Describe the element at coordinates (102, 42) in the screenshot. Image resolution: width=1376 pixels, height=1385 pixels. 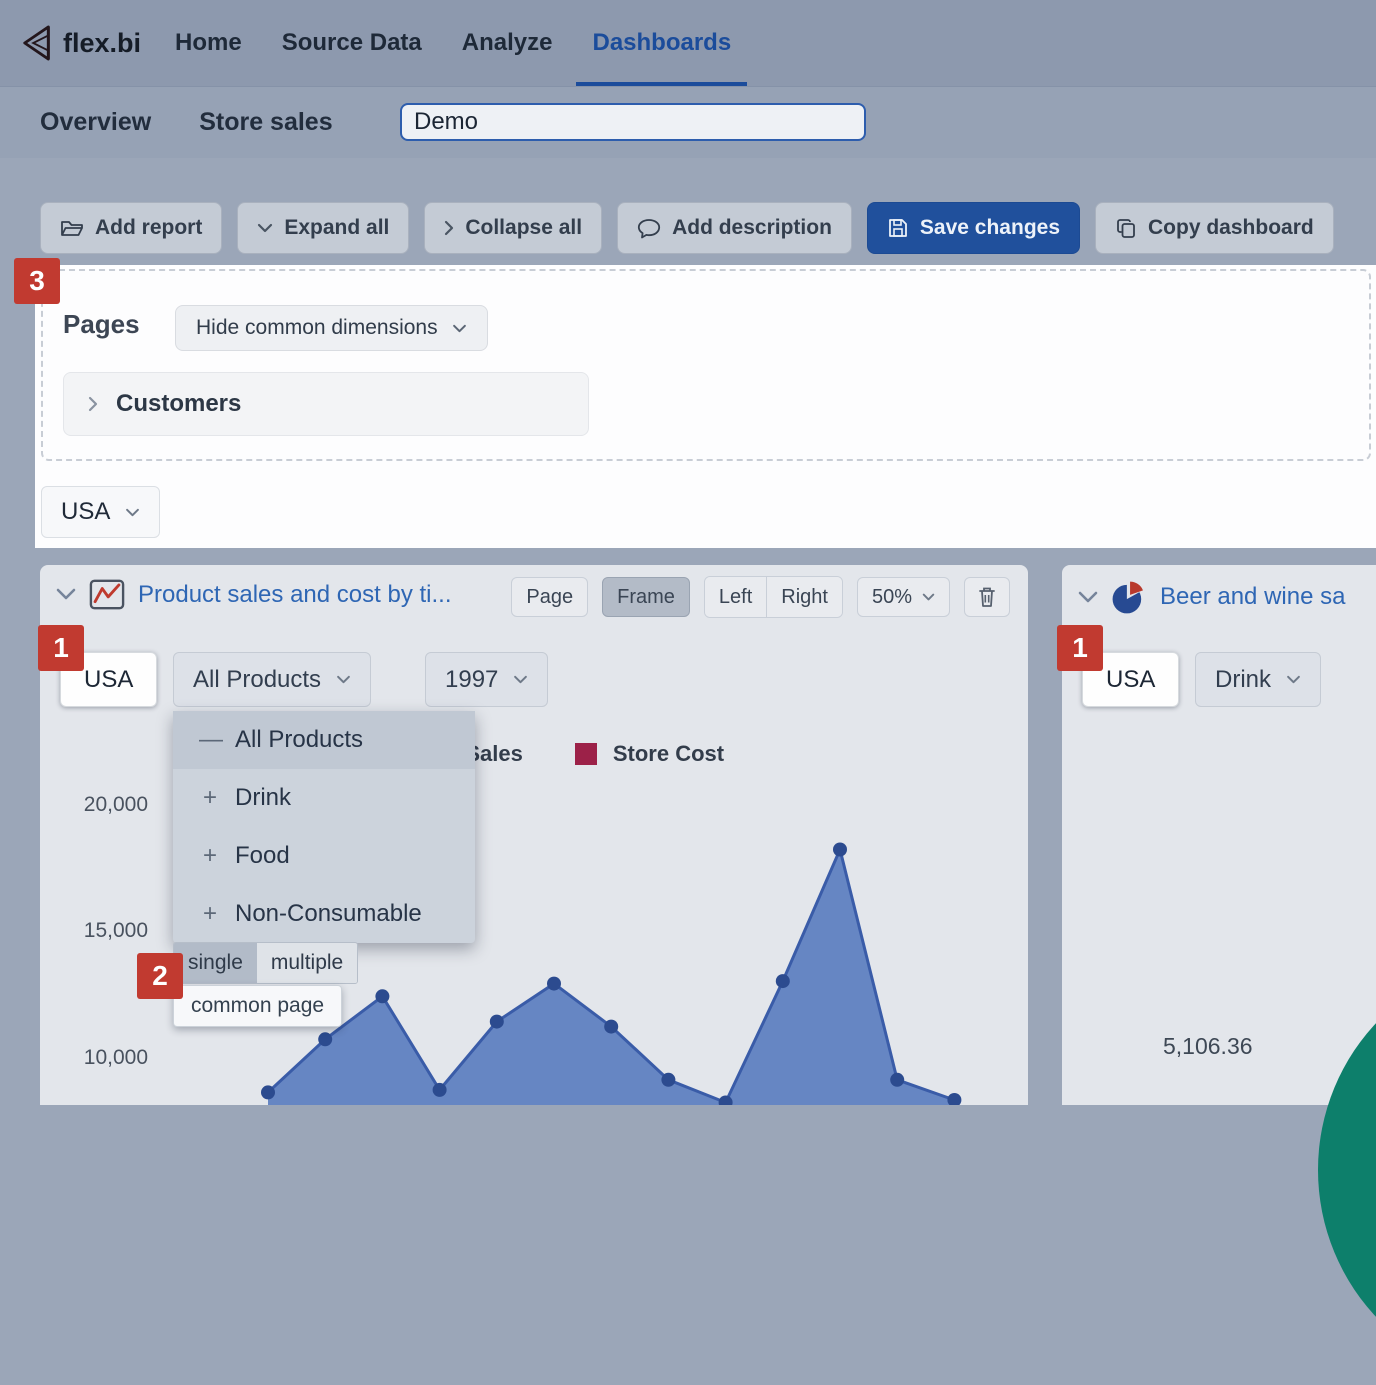
I see `brand-label: flex.bi` at that location.